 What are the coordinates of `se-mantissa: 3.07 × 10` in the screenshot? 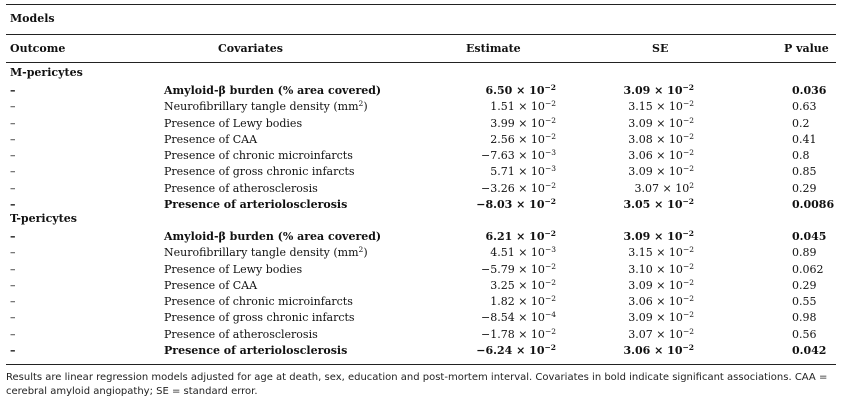 It's located at (655, 334).